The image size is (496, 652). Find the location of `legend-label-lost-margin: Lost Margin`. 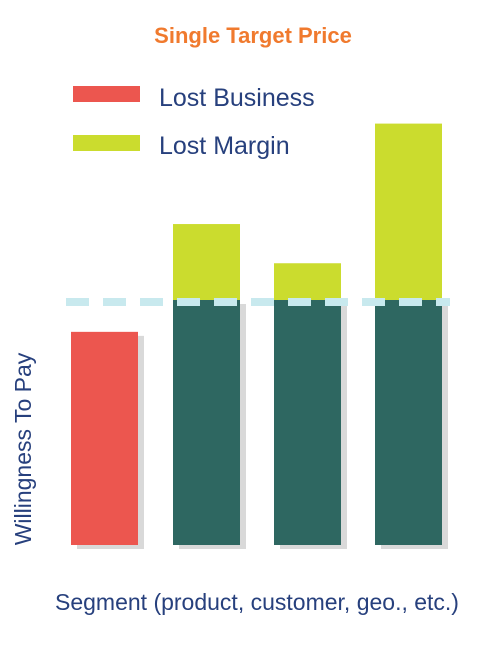

legend-label-lost-margin: Lost Margin is located at coordinates (224, 146).